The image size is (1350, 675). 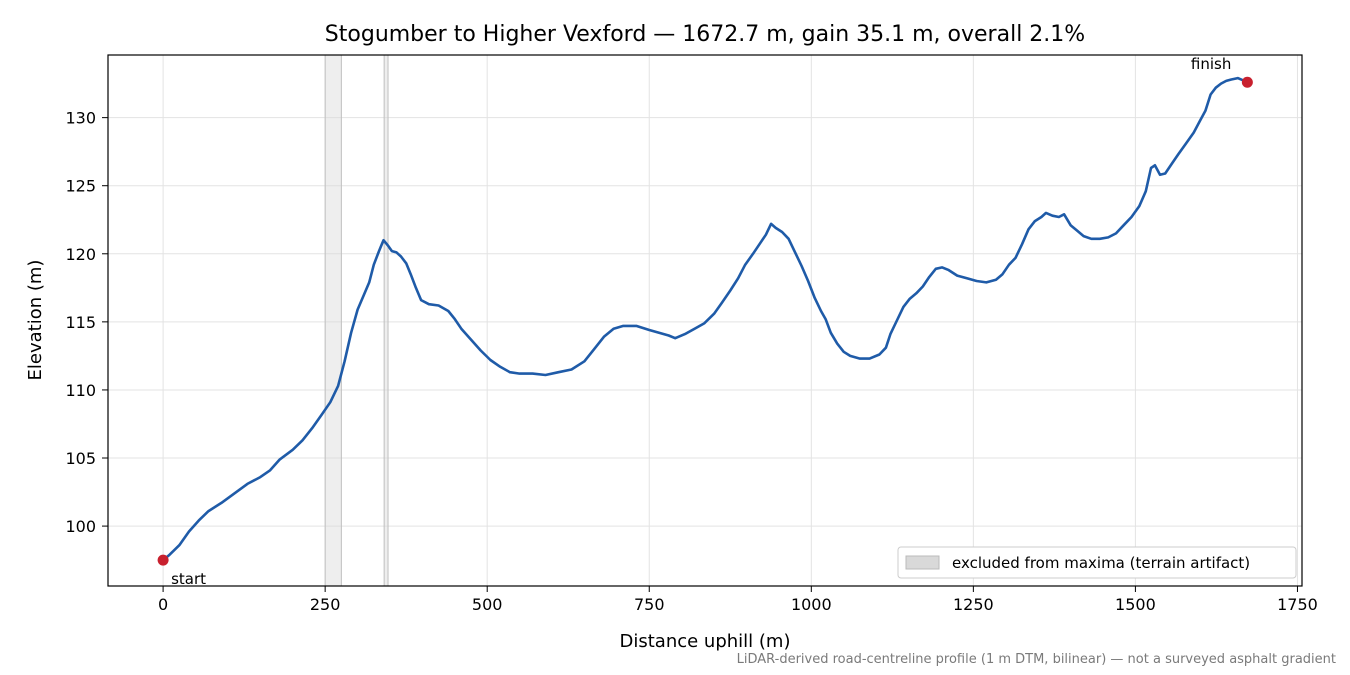 I want to click on y-tick-label: 125, so click(x=80, y=186).